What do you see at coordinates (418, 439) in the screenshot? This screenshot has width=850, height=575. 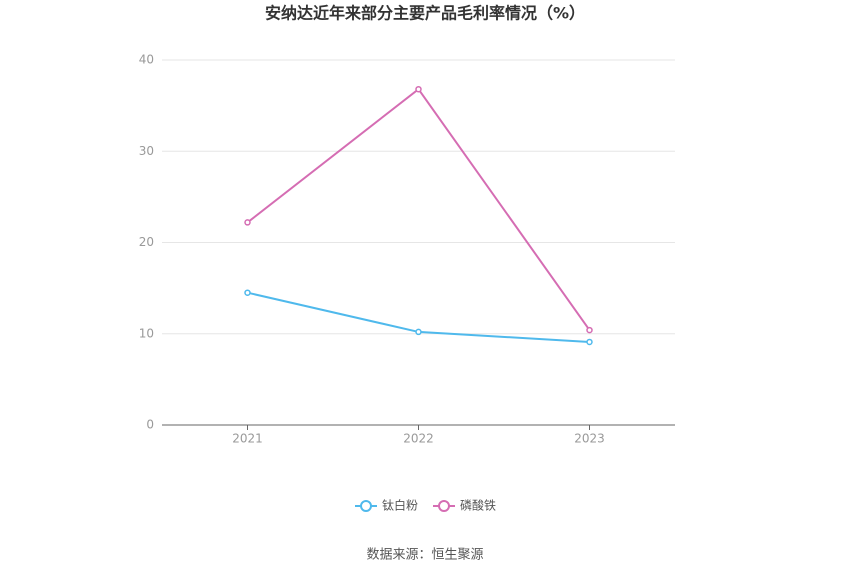 I see `x-tick-label: 2022` at bounding box center [418, 439].